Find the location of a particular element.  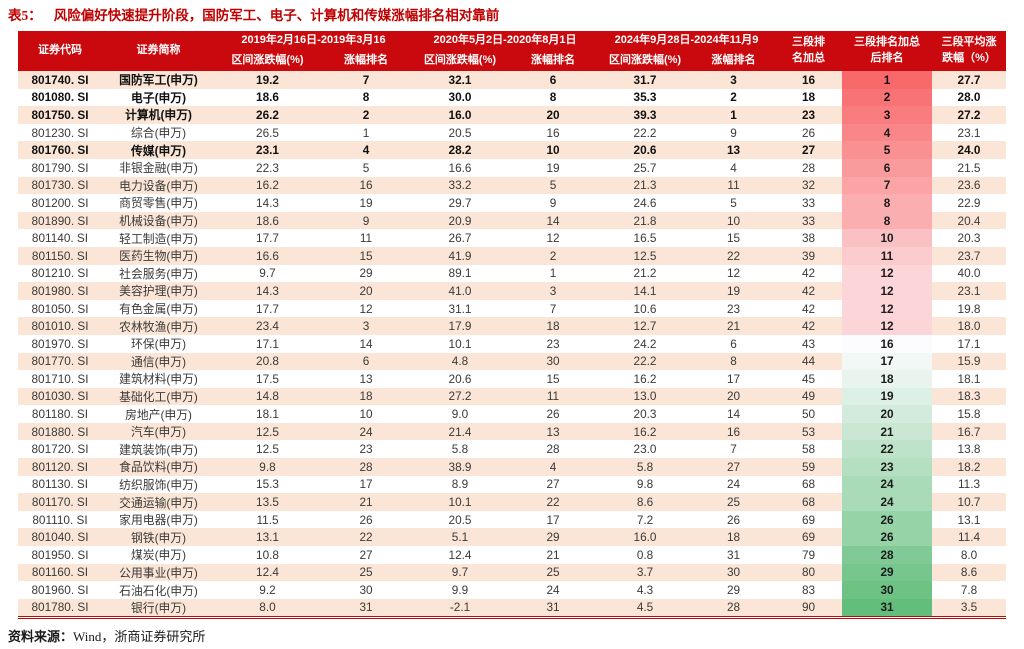

cell-name: 有色金属(申万) is located at coordinates (158, 309).